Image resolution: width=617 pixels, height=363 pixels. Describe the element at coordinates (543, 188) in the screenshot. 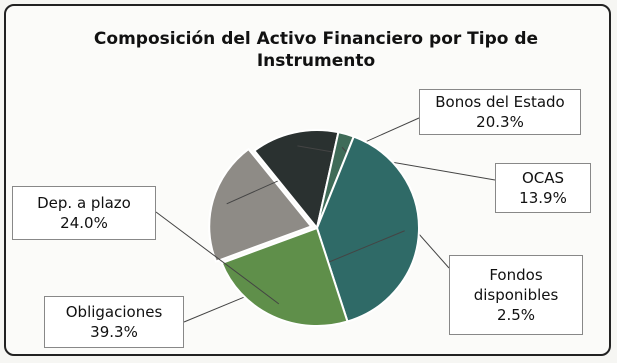

I see `label-box-ocas: OCAS 13.9%` at that location.